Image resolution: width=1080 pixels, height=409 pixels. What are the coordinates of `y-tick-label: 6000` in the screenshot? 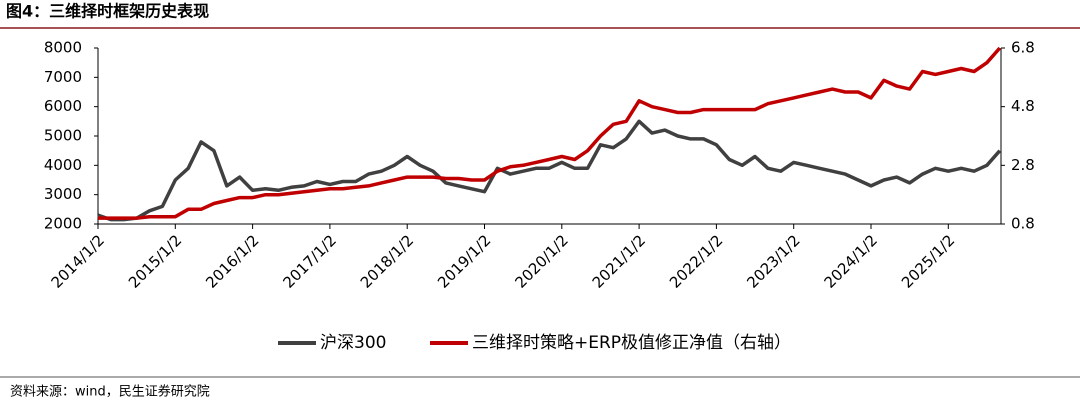 It's located at (63, 106).